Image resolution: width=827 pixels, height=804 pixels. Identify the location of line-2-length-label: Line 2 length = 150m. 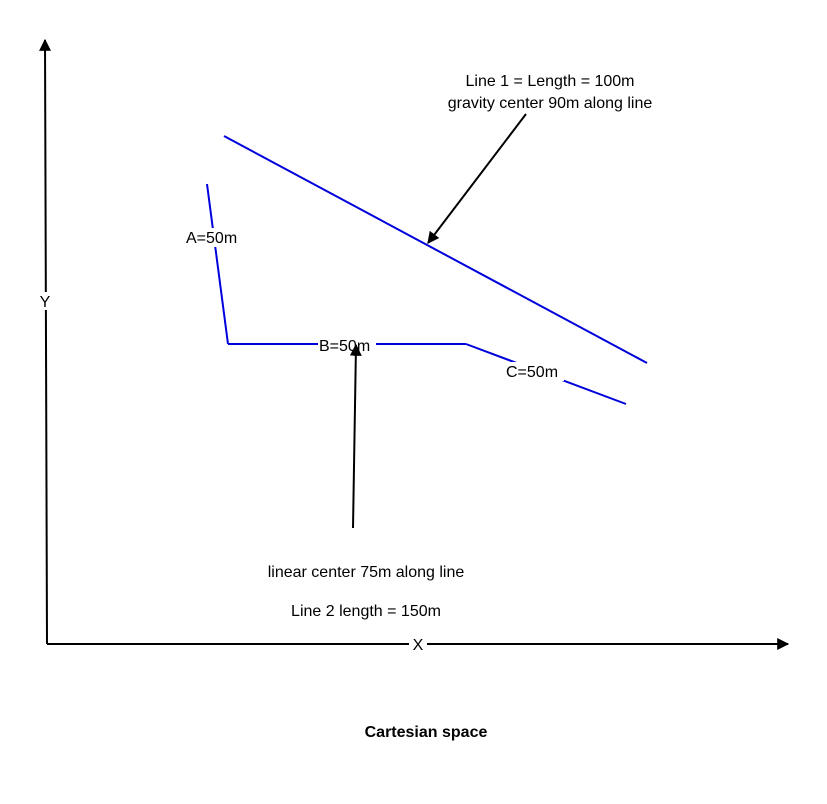
(366, 611).